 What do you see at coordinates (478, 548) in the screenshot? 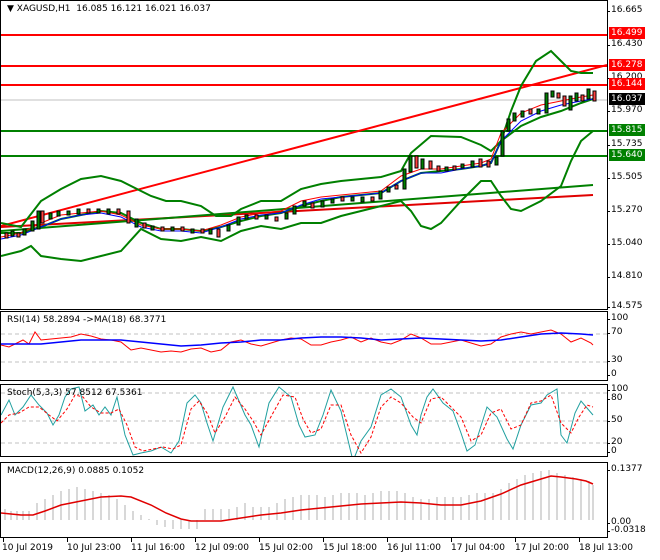
I see `x-label: 17 Jul 04:00` at bounding box center [478, 548].